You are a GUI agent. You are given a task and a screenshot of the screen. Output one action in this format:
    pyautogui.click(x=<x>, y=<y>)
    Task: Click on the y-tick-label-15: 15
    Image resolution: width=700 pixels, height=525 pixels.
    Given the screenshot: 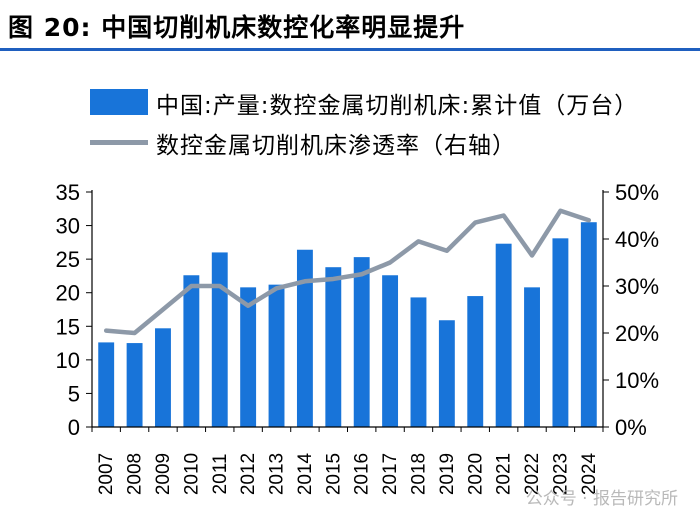 What is the action you would take?
    pyautogui.click(x=68, y=326)
    